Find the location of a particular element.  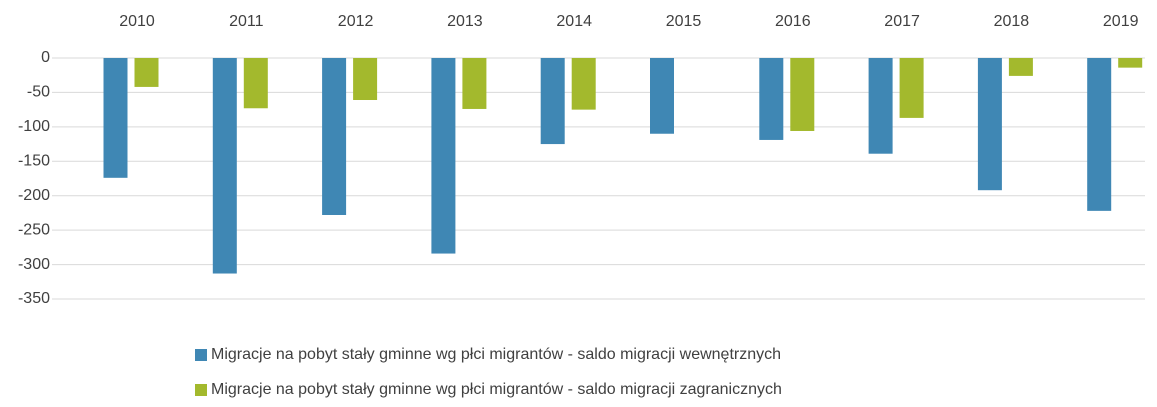

y-tick-label: -150 is located at coordinates (34, 161).